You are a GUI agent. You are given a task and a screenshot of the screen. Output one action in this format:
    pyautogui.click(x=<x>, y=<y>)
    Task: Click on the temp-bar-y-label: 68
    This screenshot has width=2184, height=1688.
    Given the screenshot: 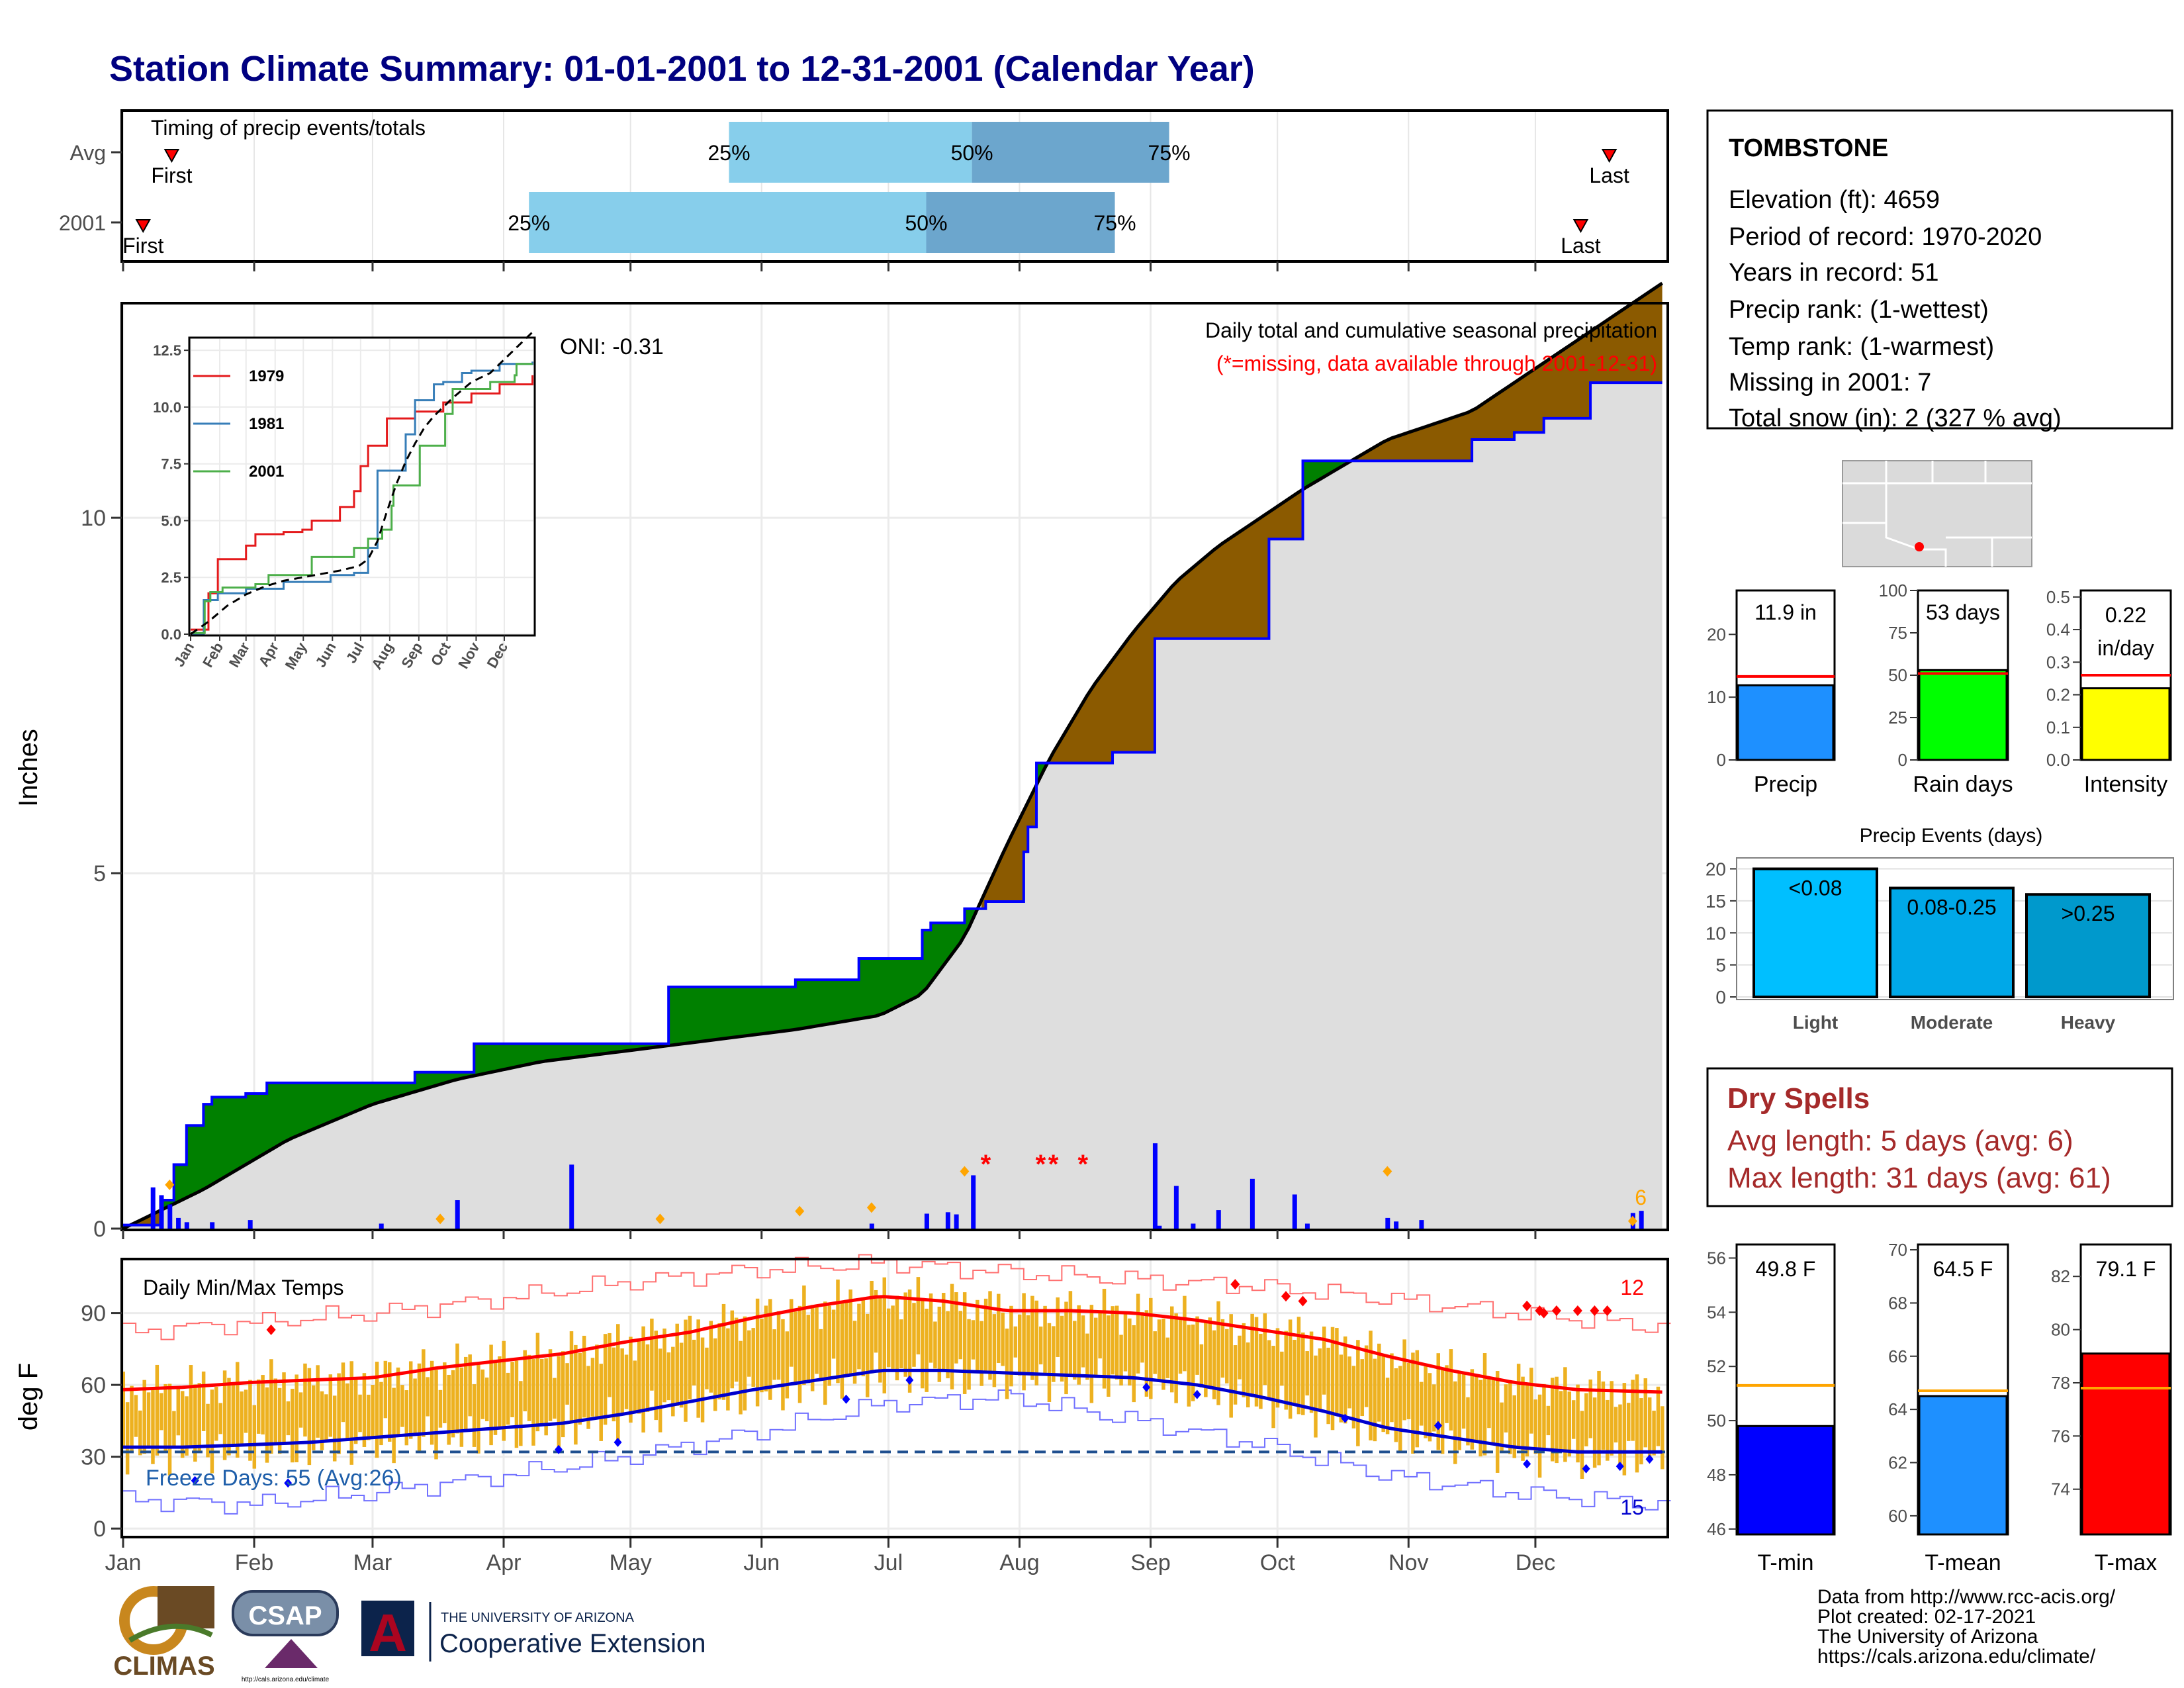 What is the action you would take?
    pyautogui.click(x=1897, y=1303)
    